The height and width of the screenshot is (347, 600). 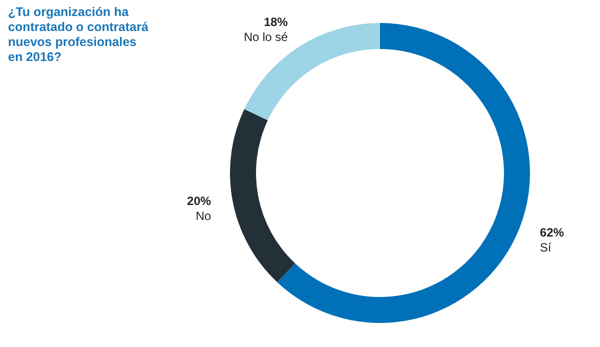 What do you see at coordinates (276, 22) in the screenshot?
I see `data-label: 18%` at bounding box center [276, 22].